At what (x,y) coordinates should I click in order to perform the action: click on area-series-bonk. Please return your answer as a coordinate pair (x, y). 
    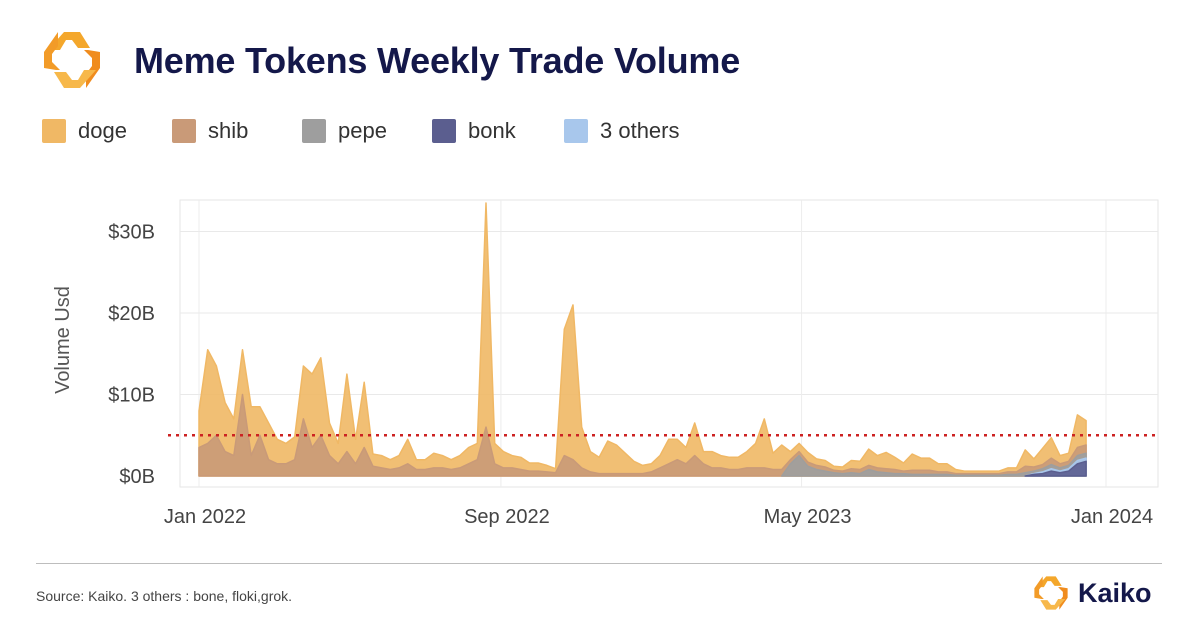
    Looking at the image, I should click on (1055, 468).